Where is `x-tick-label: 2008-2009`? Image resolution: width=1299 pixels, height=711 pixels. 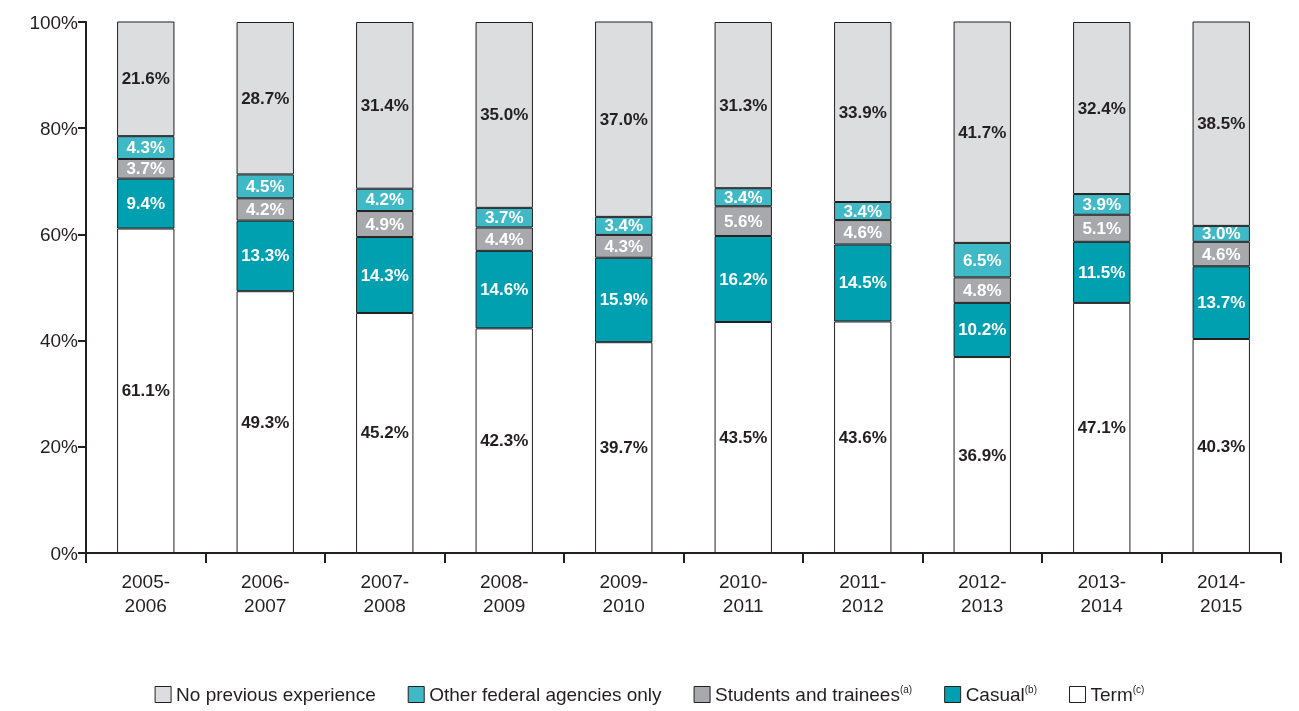
x-tick-label: 2008-2009 is located at coordinates (504, 593).